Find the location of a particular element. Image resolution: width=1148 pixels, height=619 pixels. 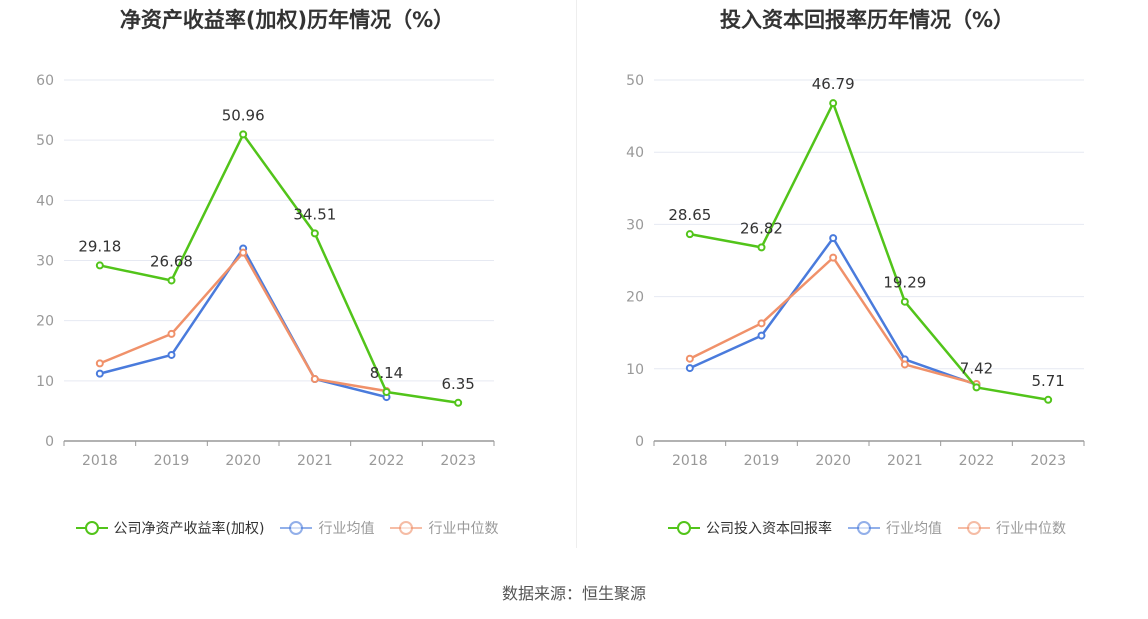

roe-y-tick-label: 10 is located at coordinates (45, 382).